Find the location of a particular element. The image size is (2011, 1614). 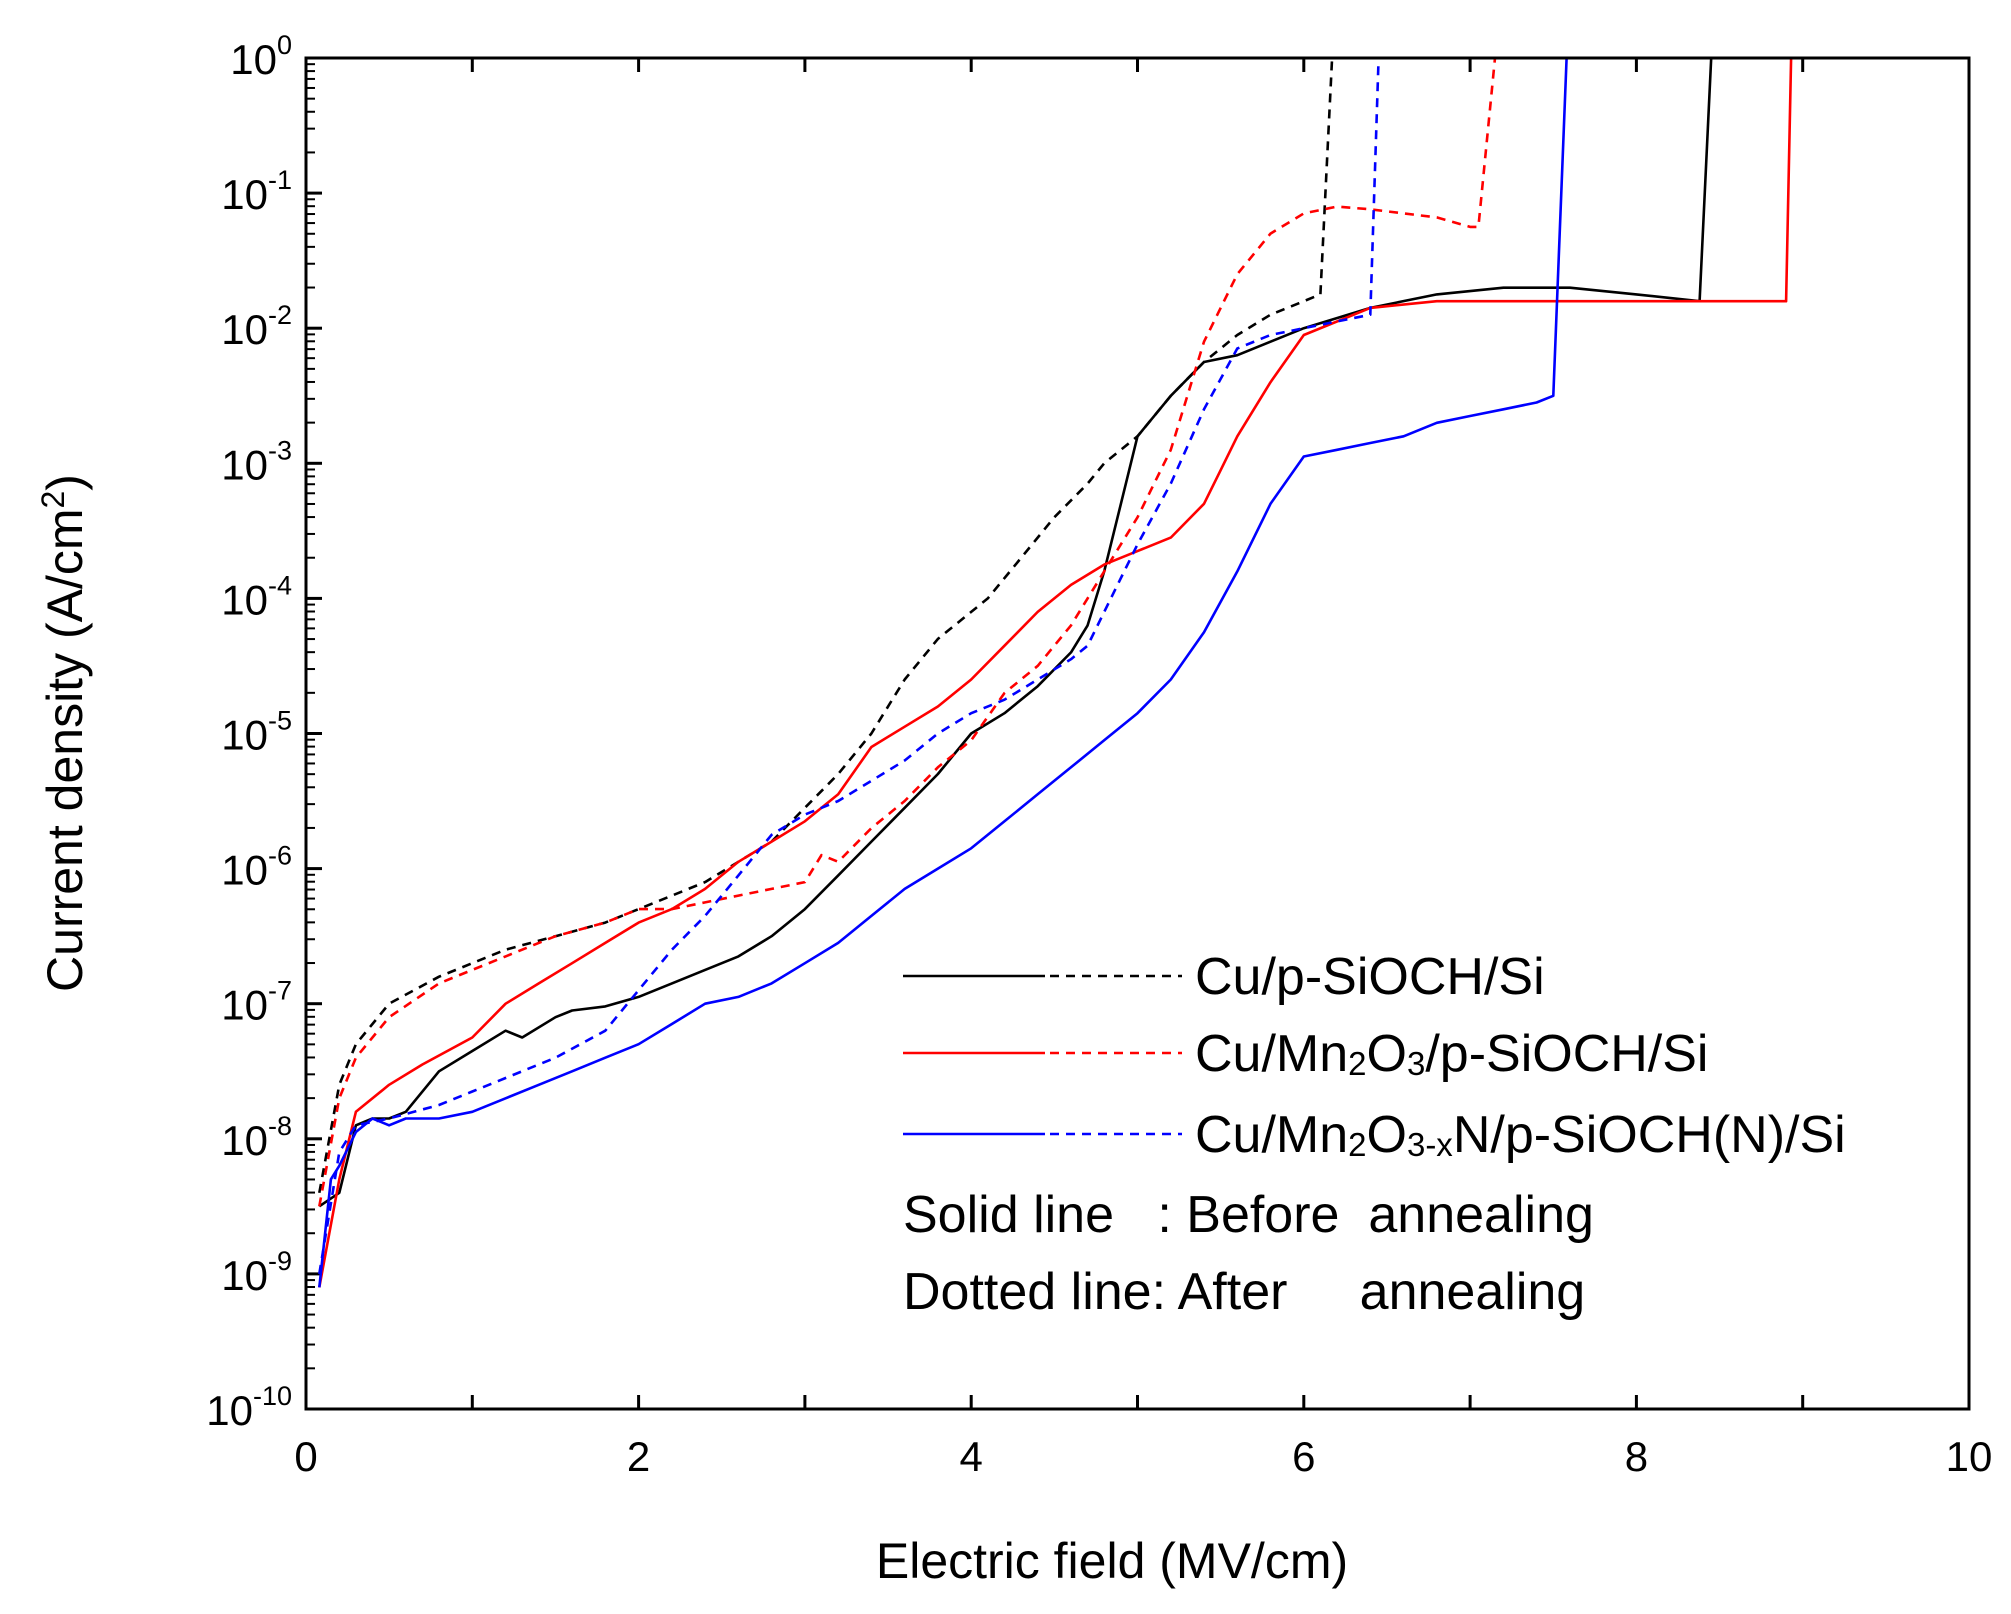

y-tick-label: 10⁻⁴ is located at coordinates (256, 596).